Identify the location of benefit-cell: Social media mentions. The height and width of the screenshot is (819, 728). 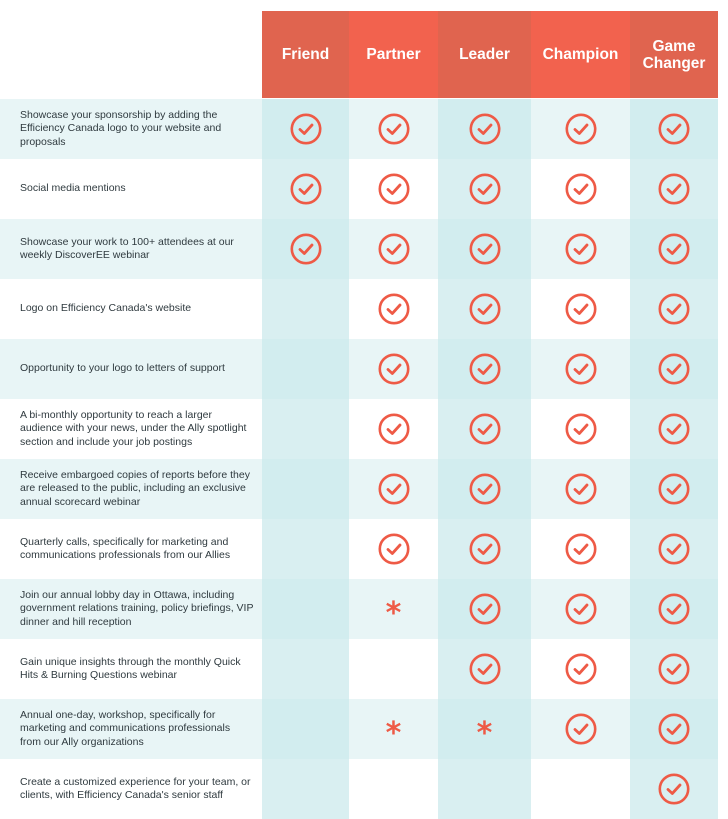
(131, 189).